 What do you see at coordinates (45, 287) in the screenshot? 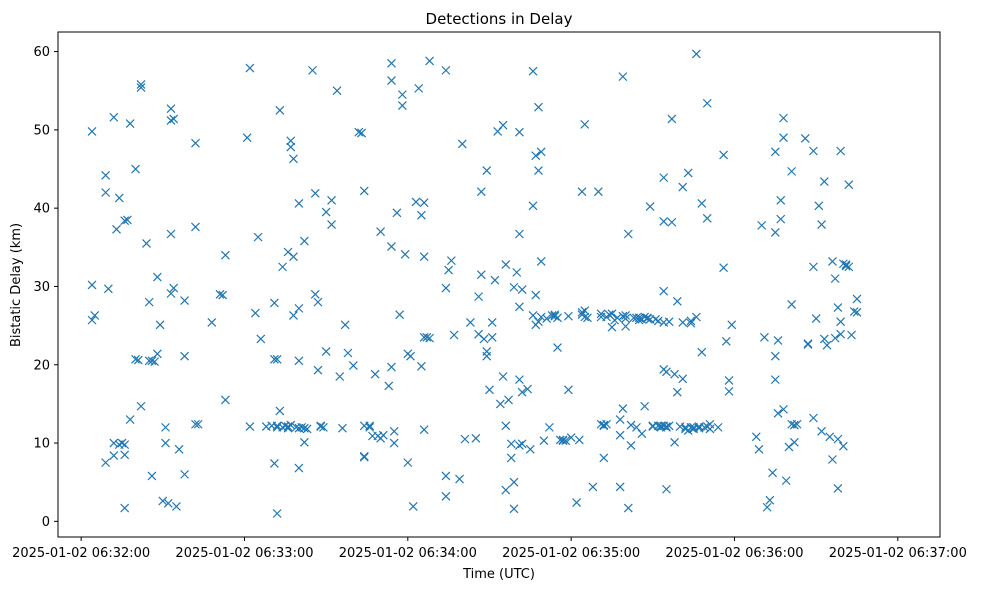
I see `y-axis-ticks: 0 10 20 30 40 50 60` at bounding box center [45, 287].